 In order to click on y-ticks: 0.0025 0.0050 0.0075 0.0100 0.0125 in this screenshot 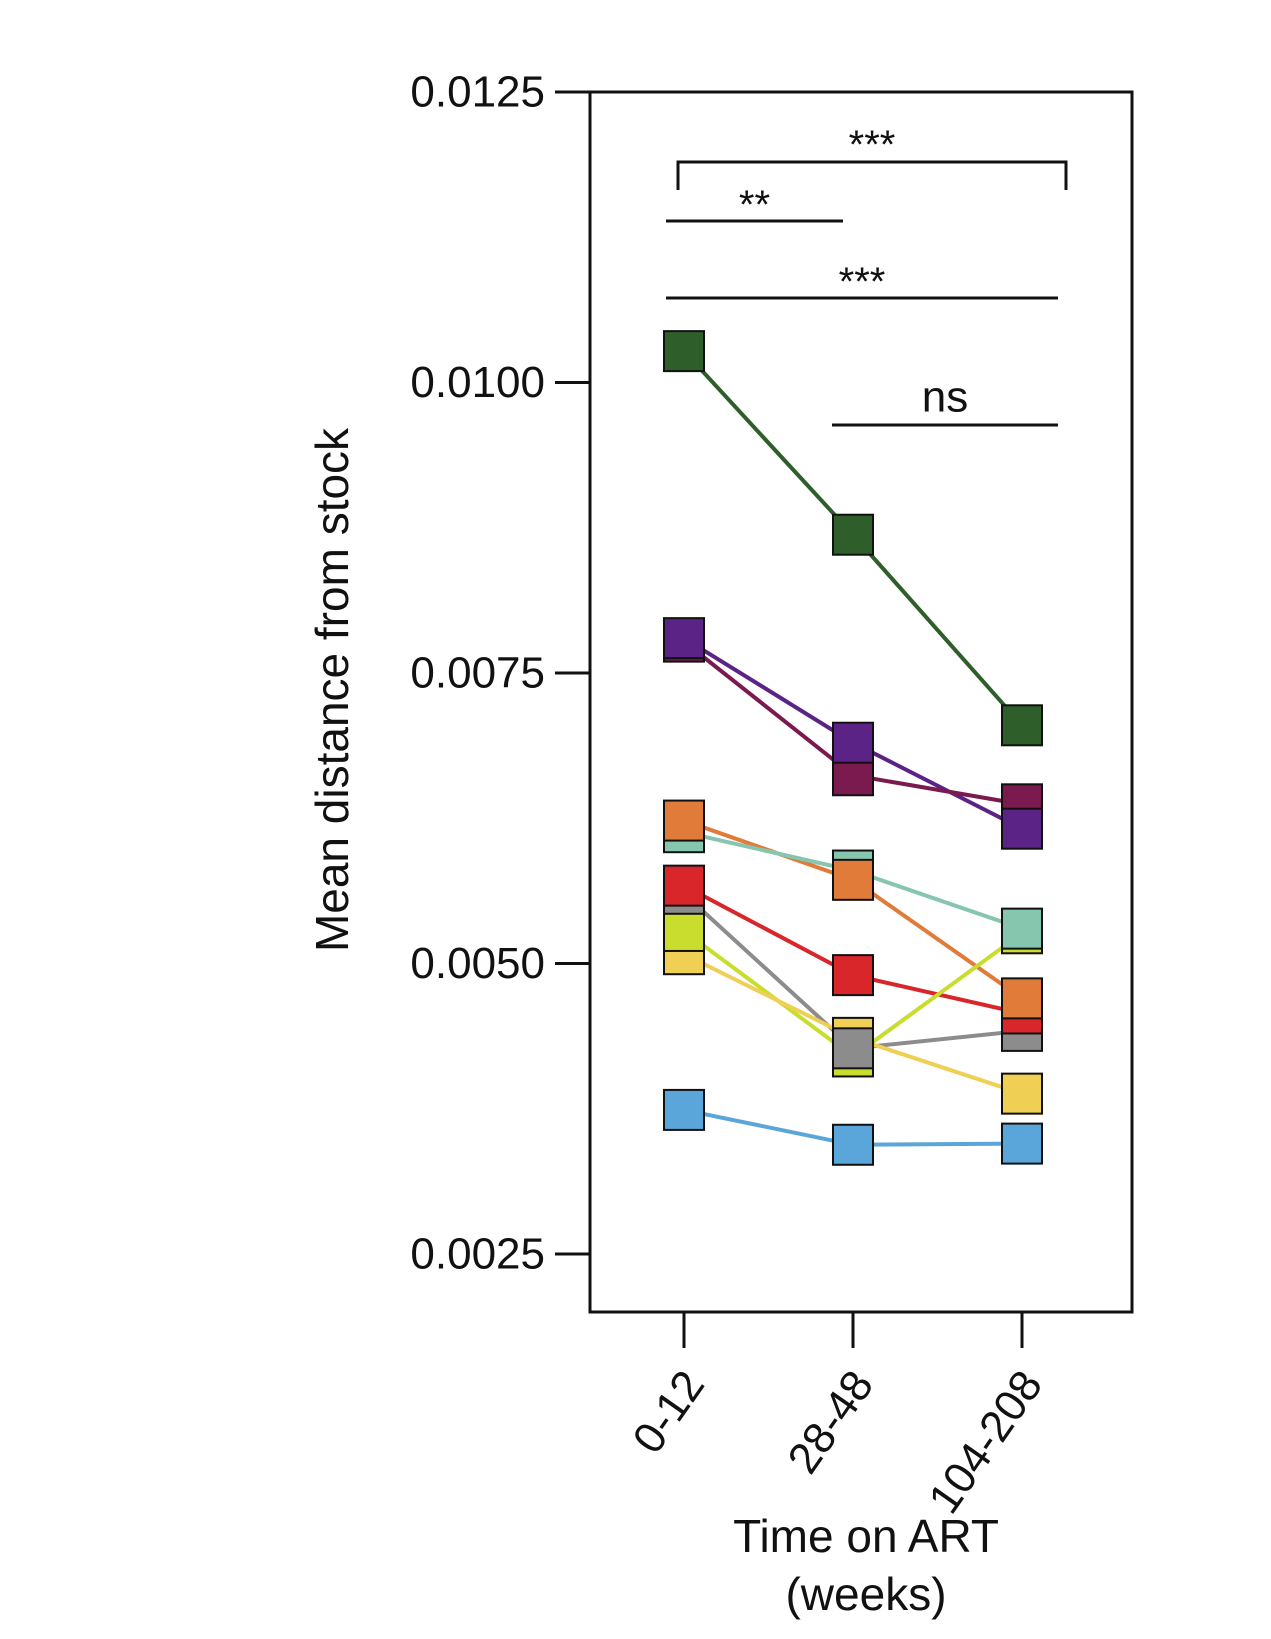, I will do `click(500, 673)`.